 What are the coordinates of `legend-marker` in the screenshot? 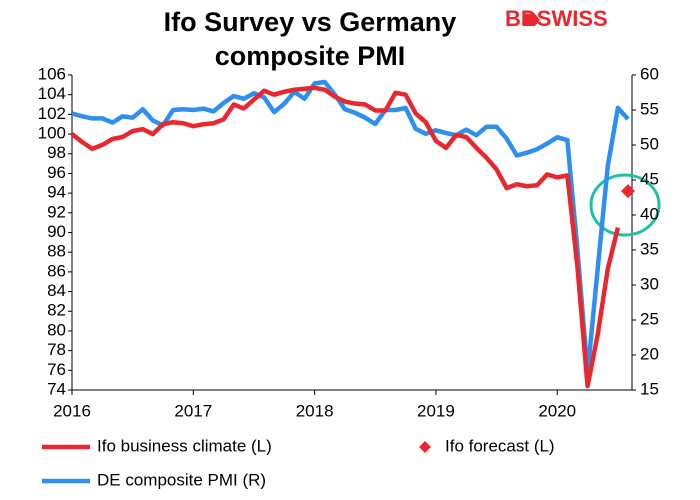 It's located at (425, 447).